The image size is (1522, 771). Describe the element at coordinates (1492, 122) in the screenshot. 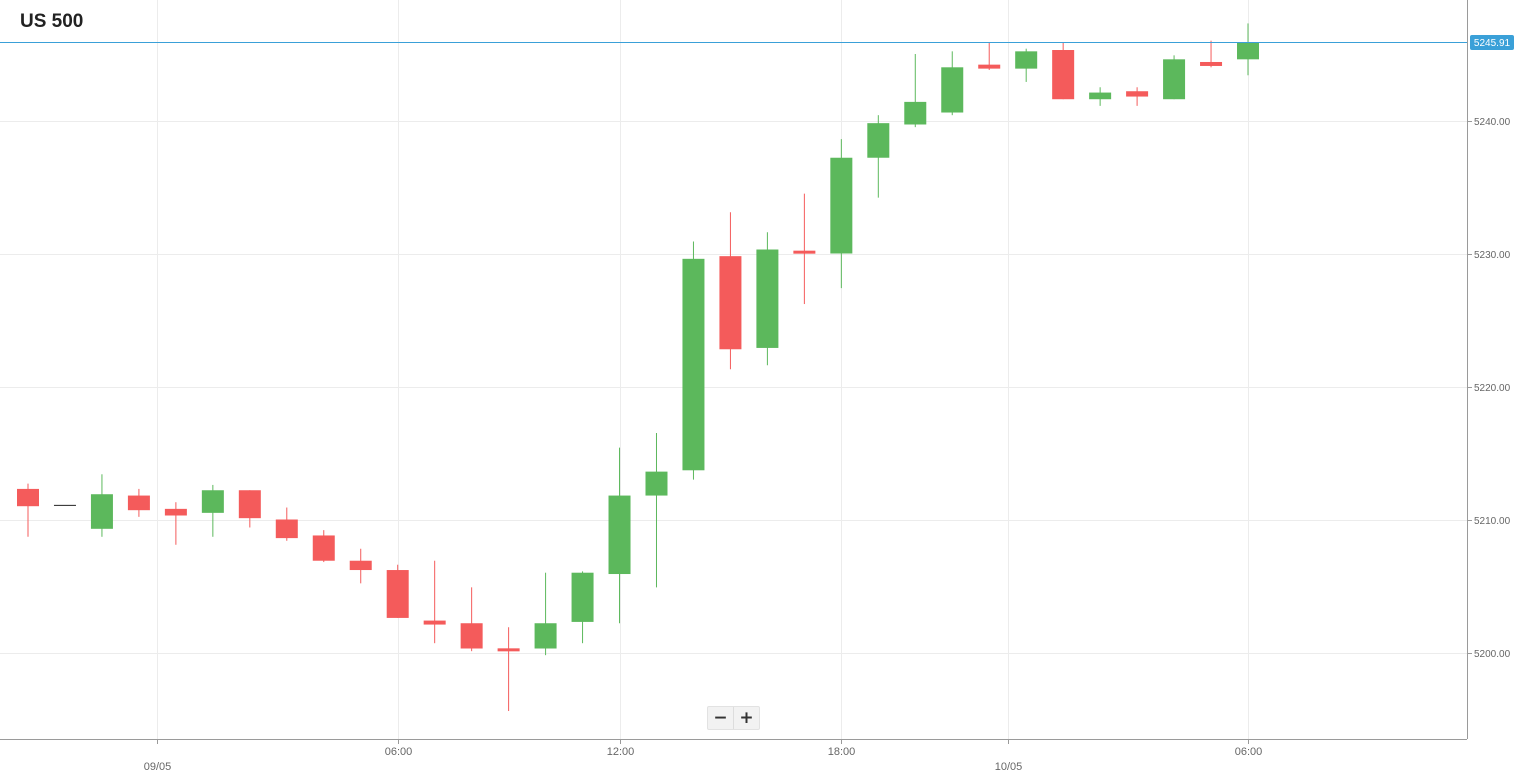

I see `y-tick-label: 5240.00` at that location.